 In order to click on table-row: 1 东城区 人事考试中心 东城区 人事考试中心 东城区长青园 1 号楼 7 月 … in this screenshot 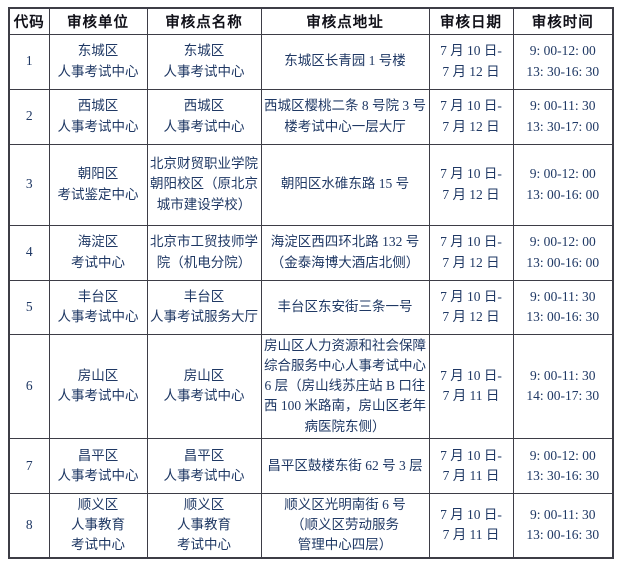, I will do `click(311, 61)`.